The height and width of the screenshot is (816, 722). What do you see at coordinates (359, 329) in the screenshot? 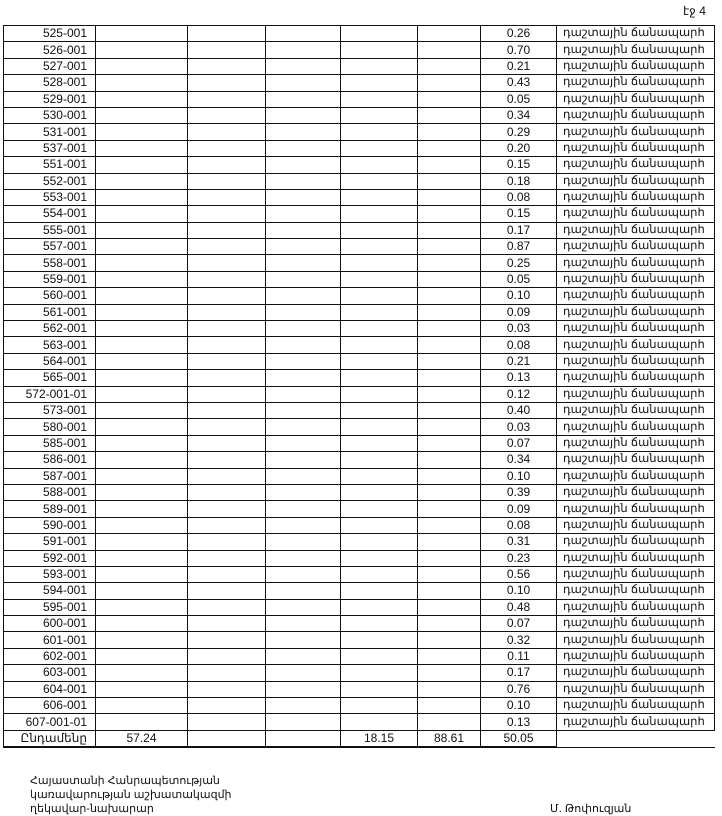
I see `table-row: 562-001 0.03 դաշտային ճանապարհ` at bounding box center [359, 329].